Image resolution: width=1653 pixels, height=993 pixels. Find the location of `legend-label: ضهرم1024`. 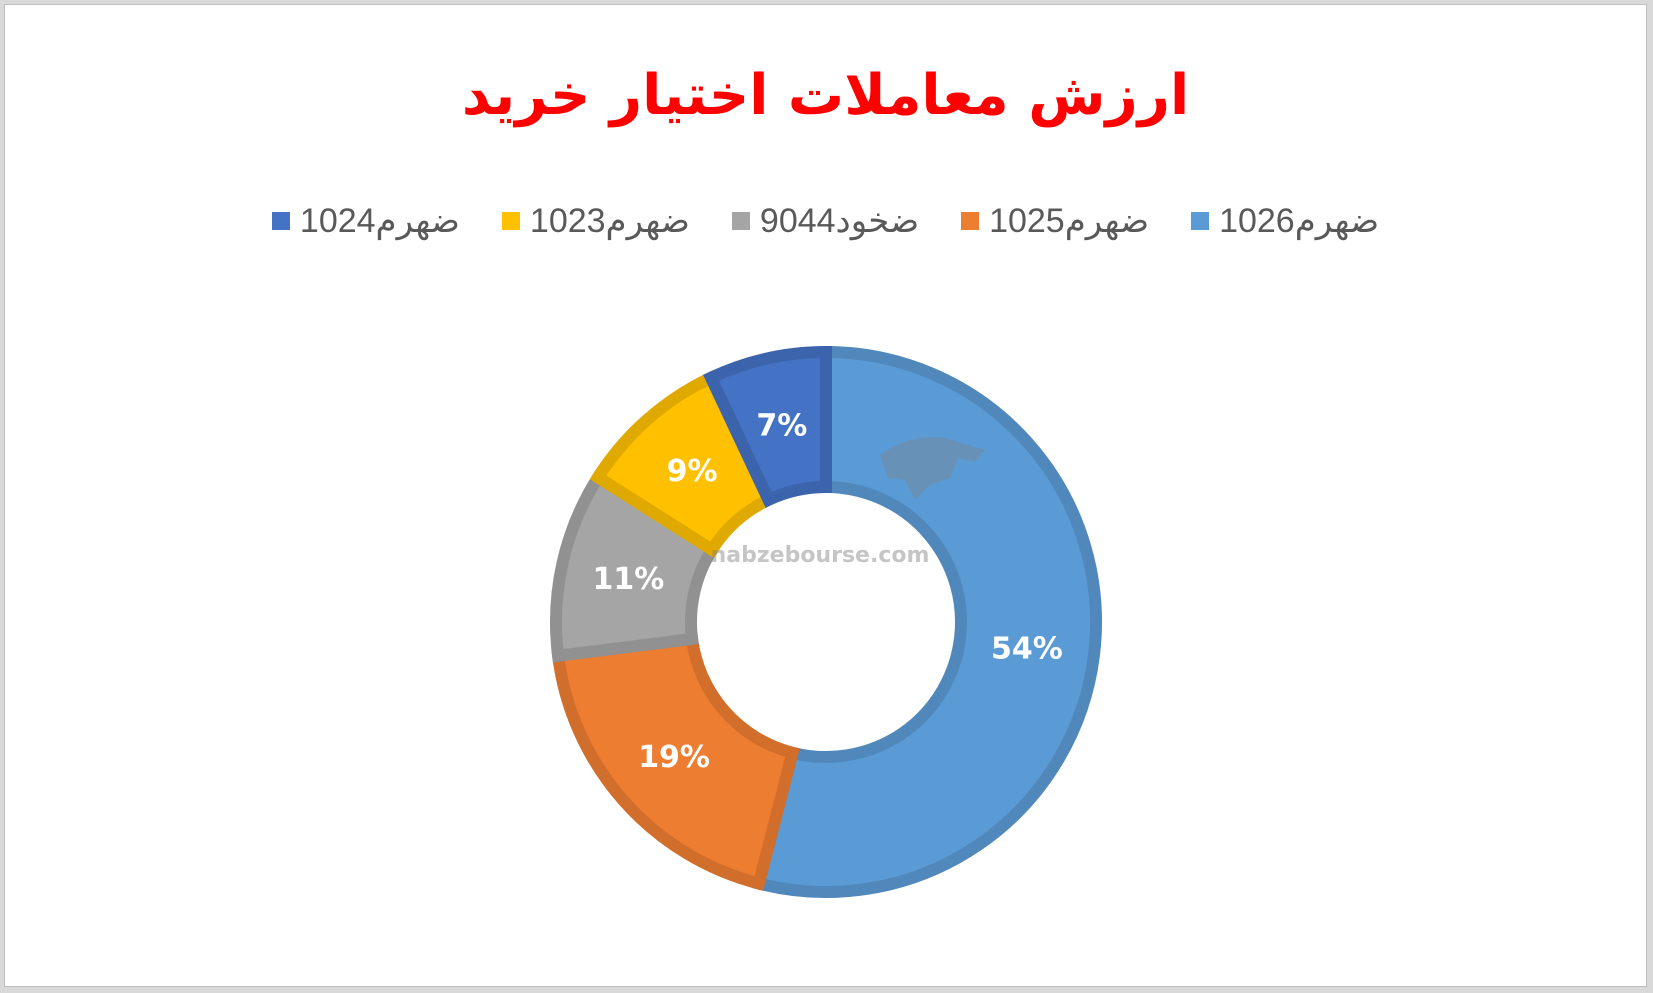

legend-label: ضهرم1024 is located at coordinates (379, 221).